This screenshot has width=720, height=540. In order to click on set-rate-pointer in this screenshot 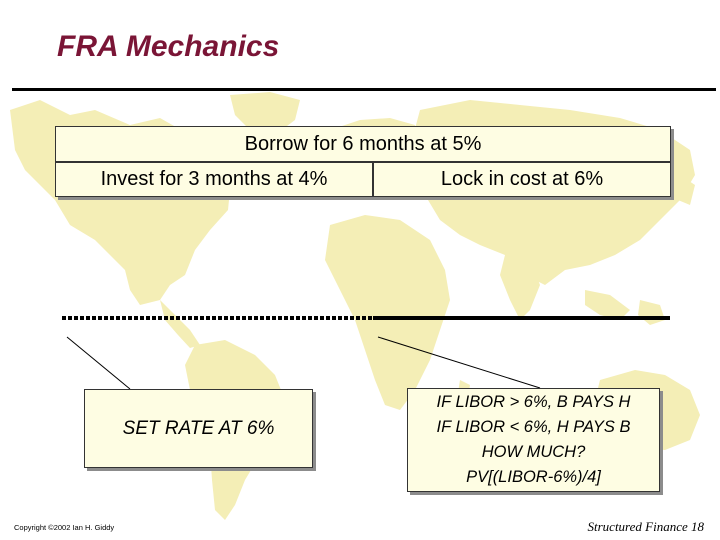, I will do `click(98, 363)`.